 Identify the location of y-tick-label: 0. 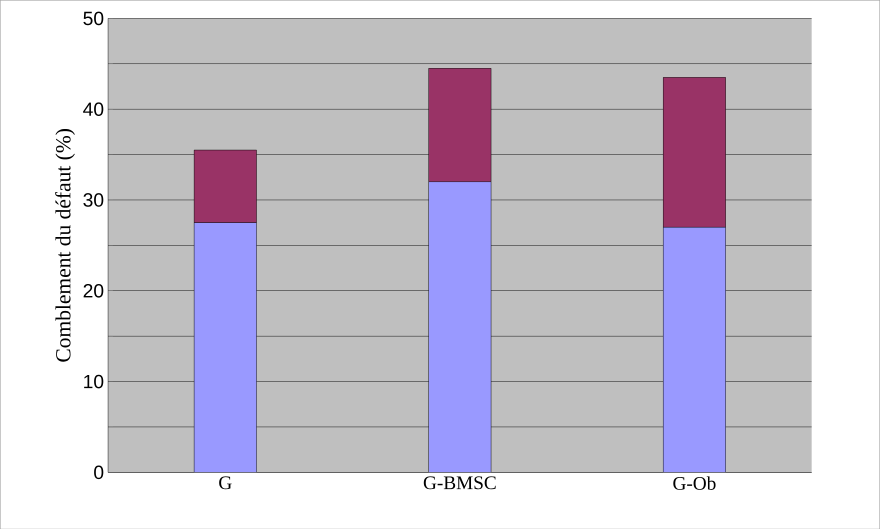
(99, 472).